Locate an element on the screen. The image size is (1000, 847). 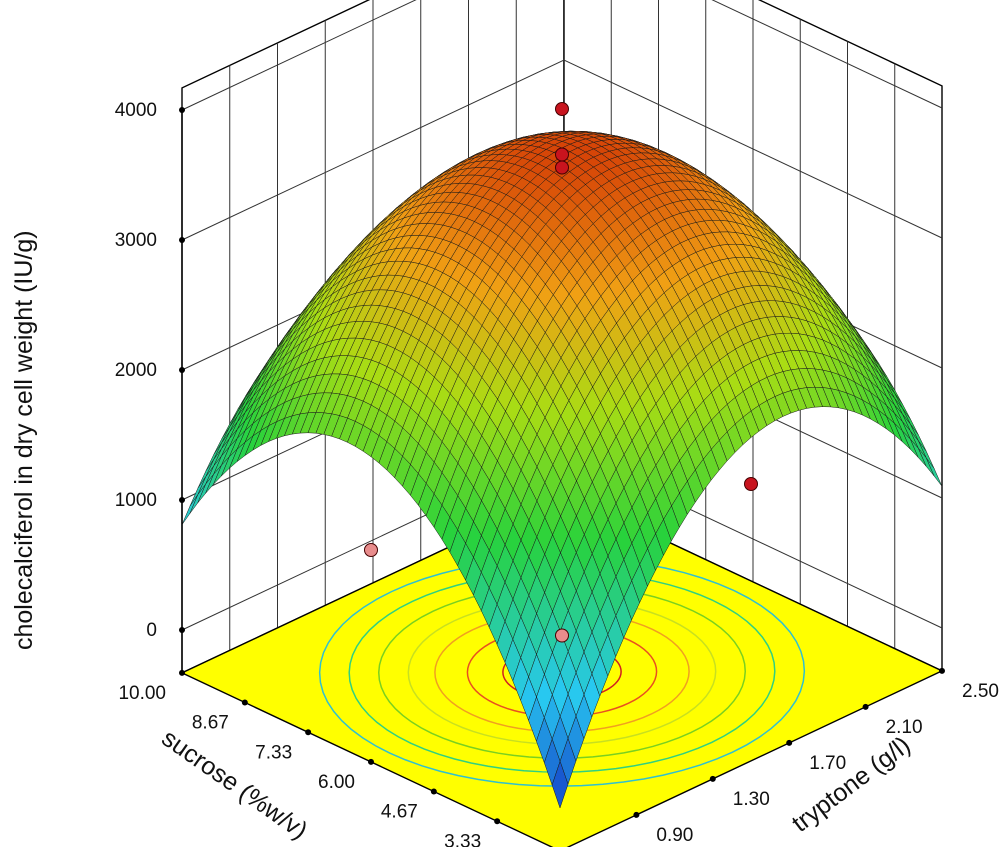
z-tick-label: 3000 is located at coordinates (136, 240).